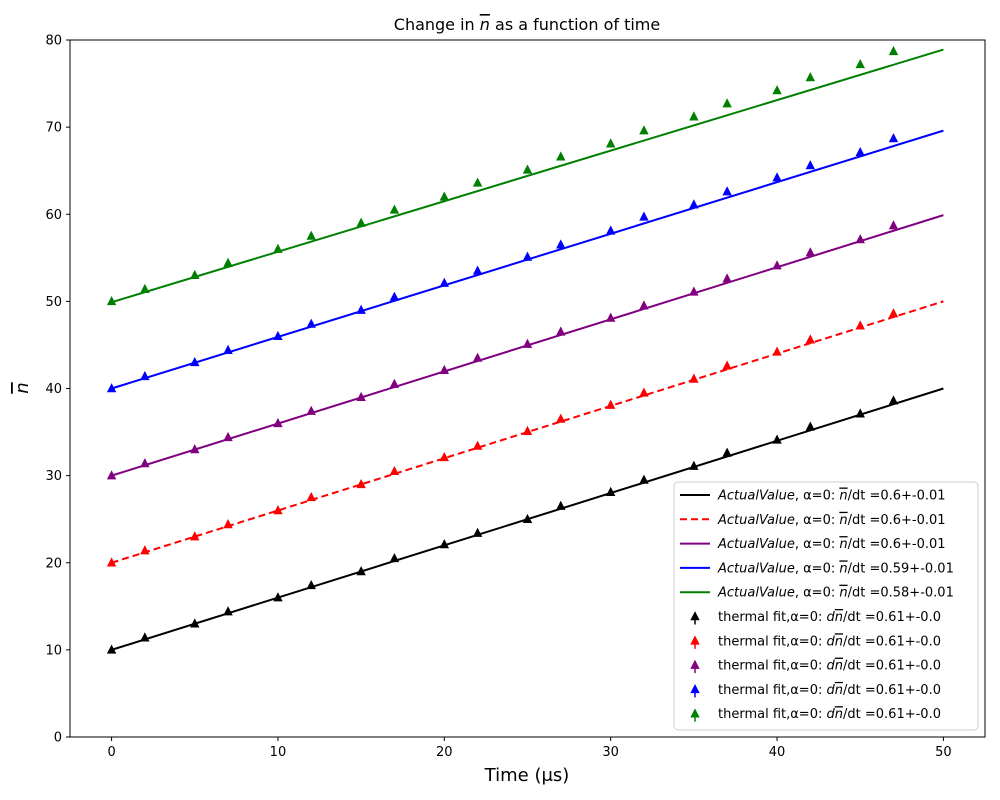 This screenshot has height=800, width=1000. What do you see at coordinates (527, 775) in the screenshot?
I see `x-axis-title: Time (μs)` at bounding box center [527, 775].